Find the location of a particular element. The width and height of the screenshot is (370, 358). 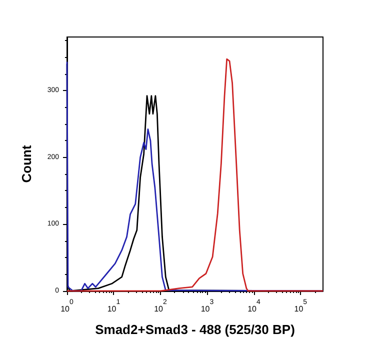

x-axis-title: Smad2+Smad3 - 488 (525/30 BP) is located at coordinates (195, 329).